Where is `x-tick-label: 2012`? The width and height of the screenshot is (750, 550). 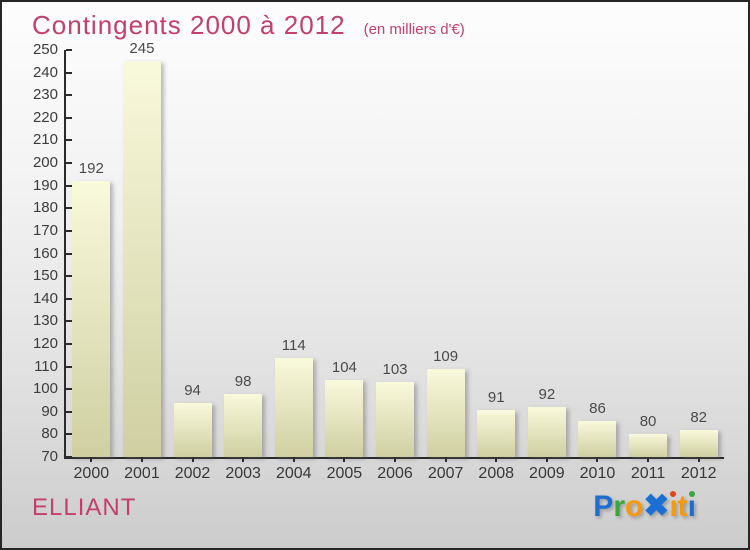
x-tick-label: 2012 is located at coordinates (698, 473).